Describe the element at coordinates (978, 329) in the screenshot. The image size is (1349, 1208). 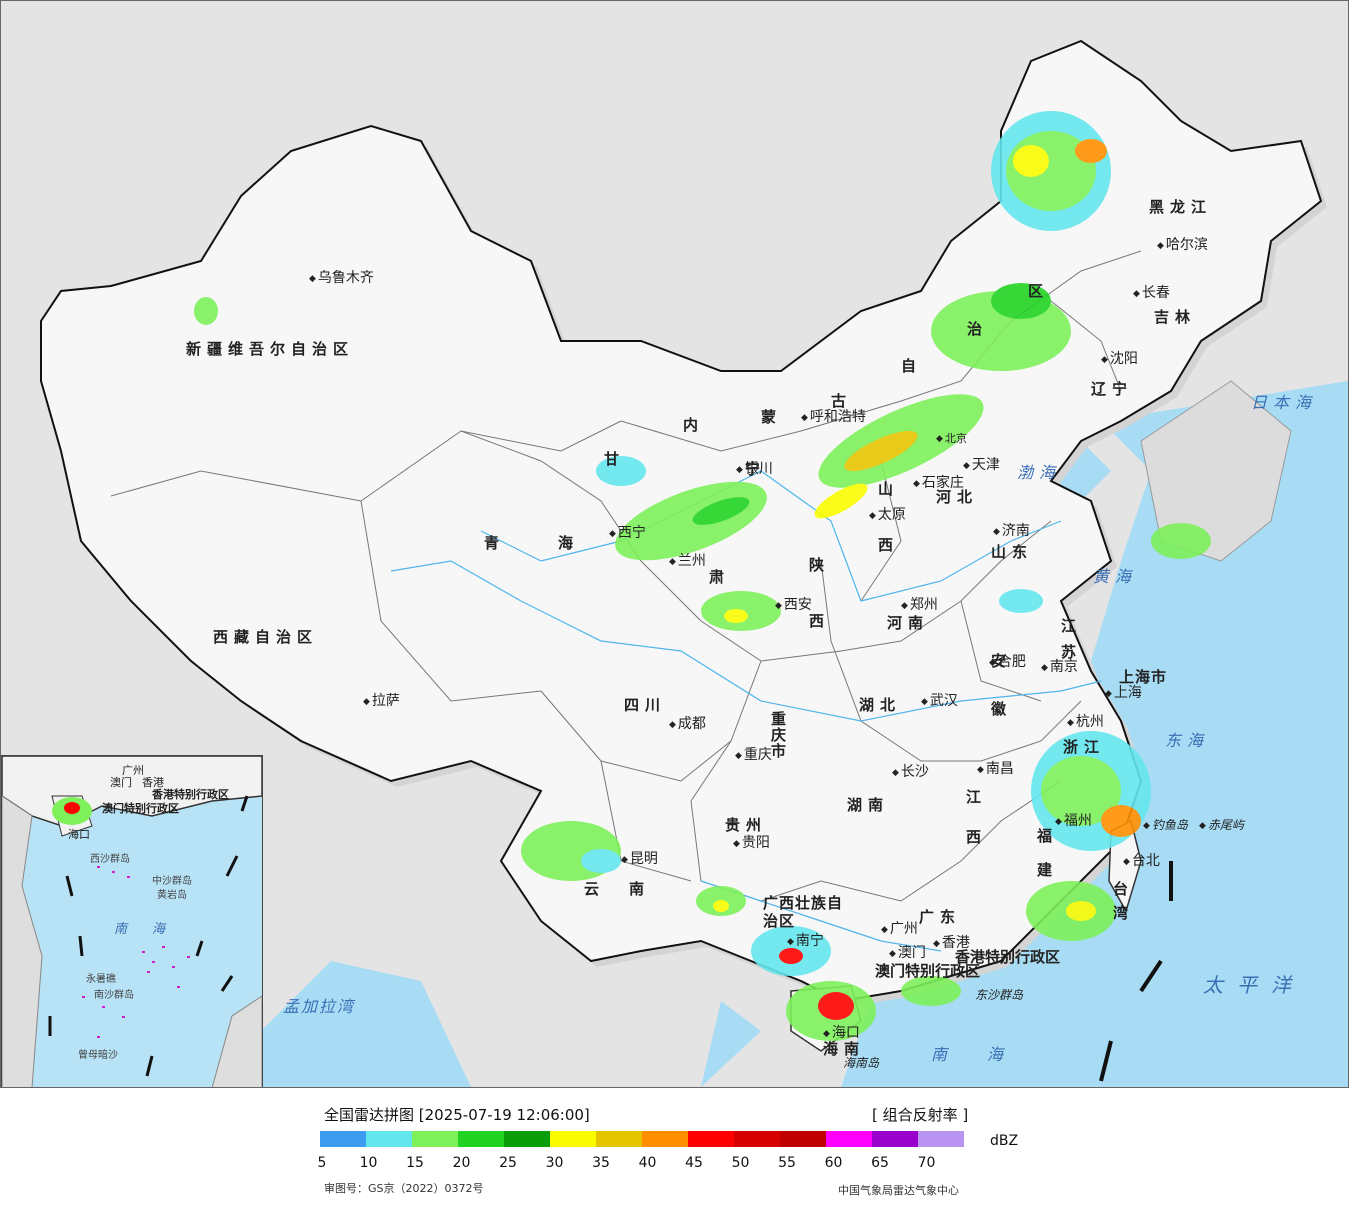
I see `label-neimenggu-5: 治` at that location.